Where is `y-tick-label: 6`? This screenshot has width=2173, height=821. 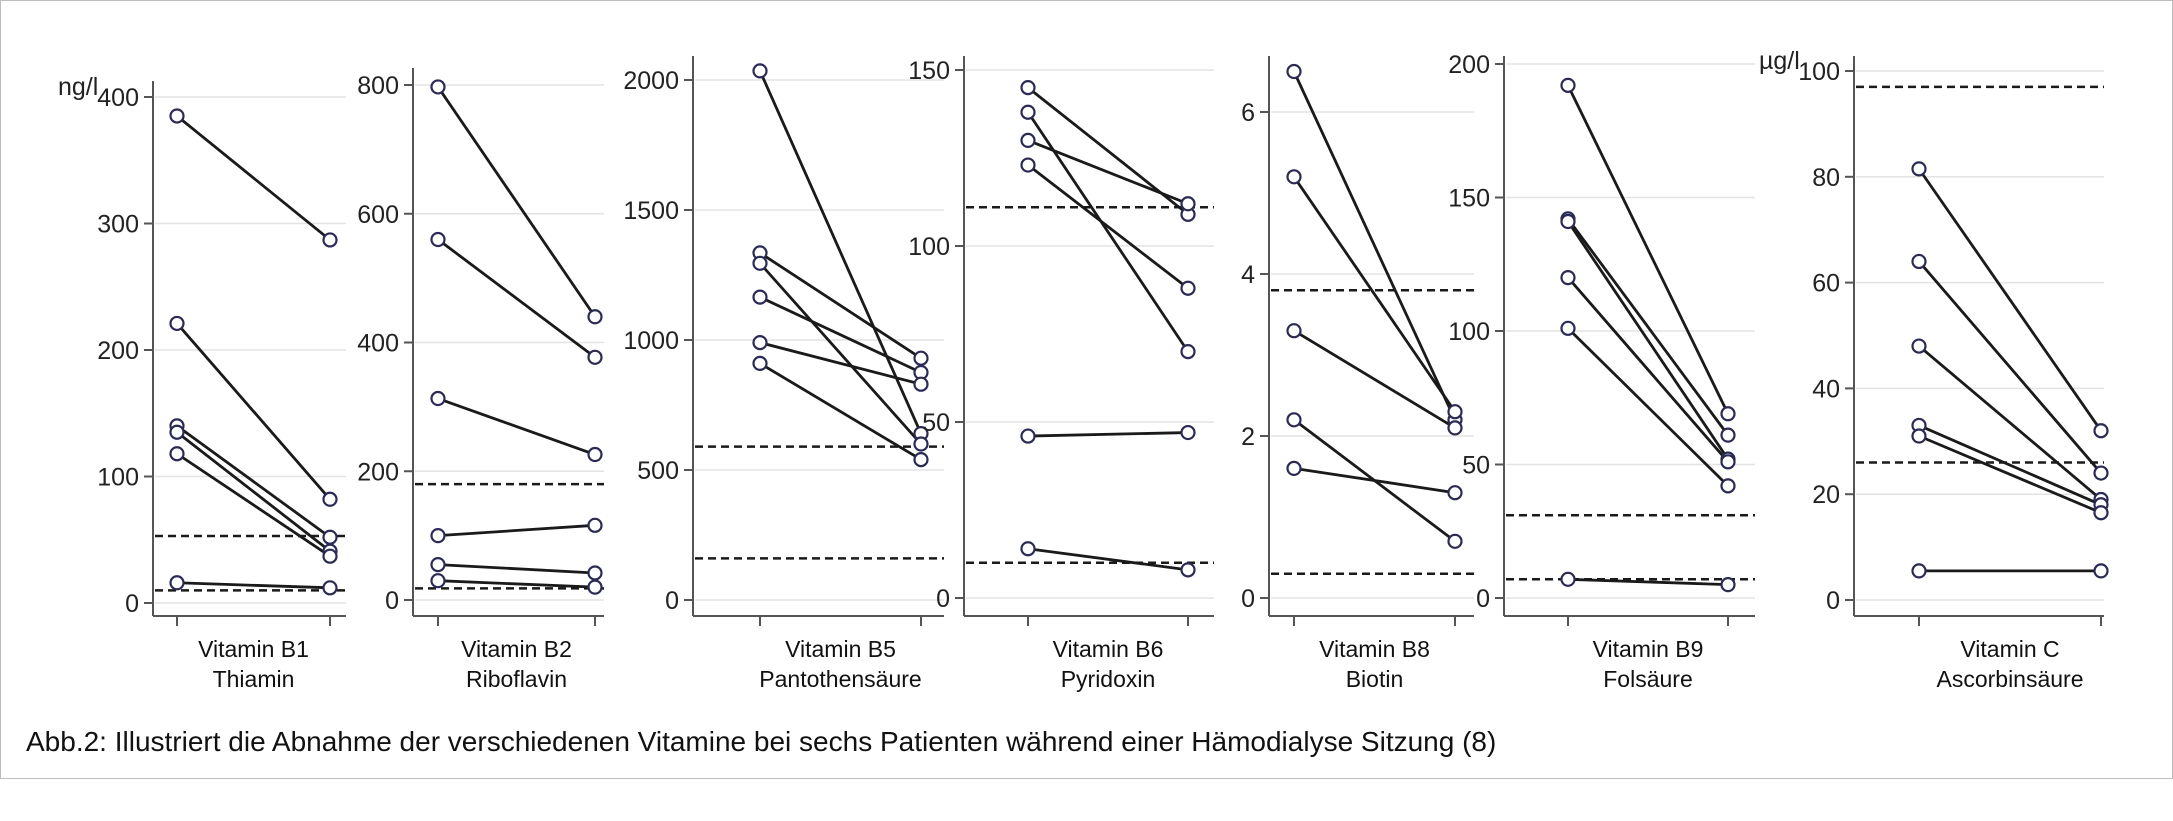
y-tick-label: 6 is located at coordinates (1248, 113).